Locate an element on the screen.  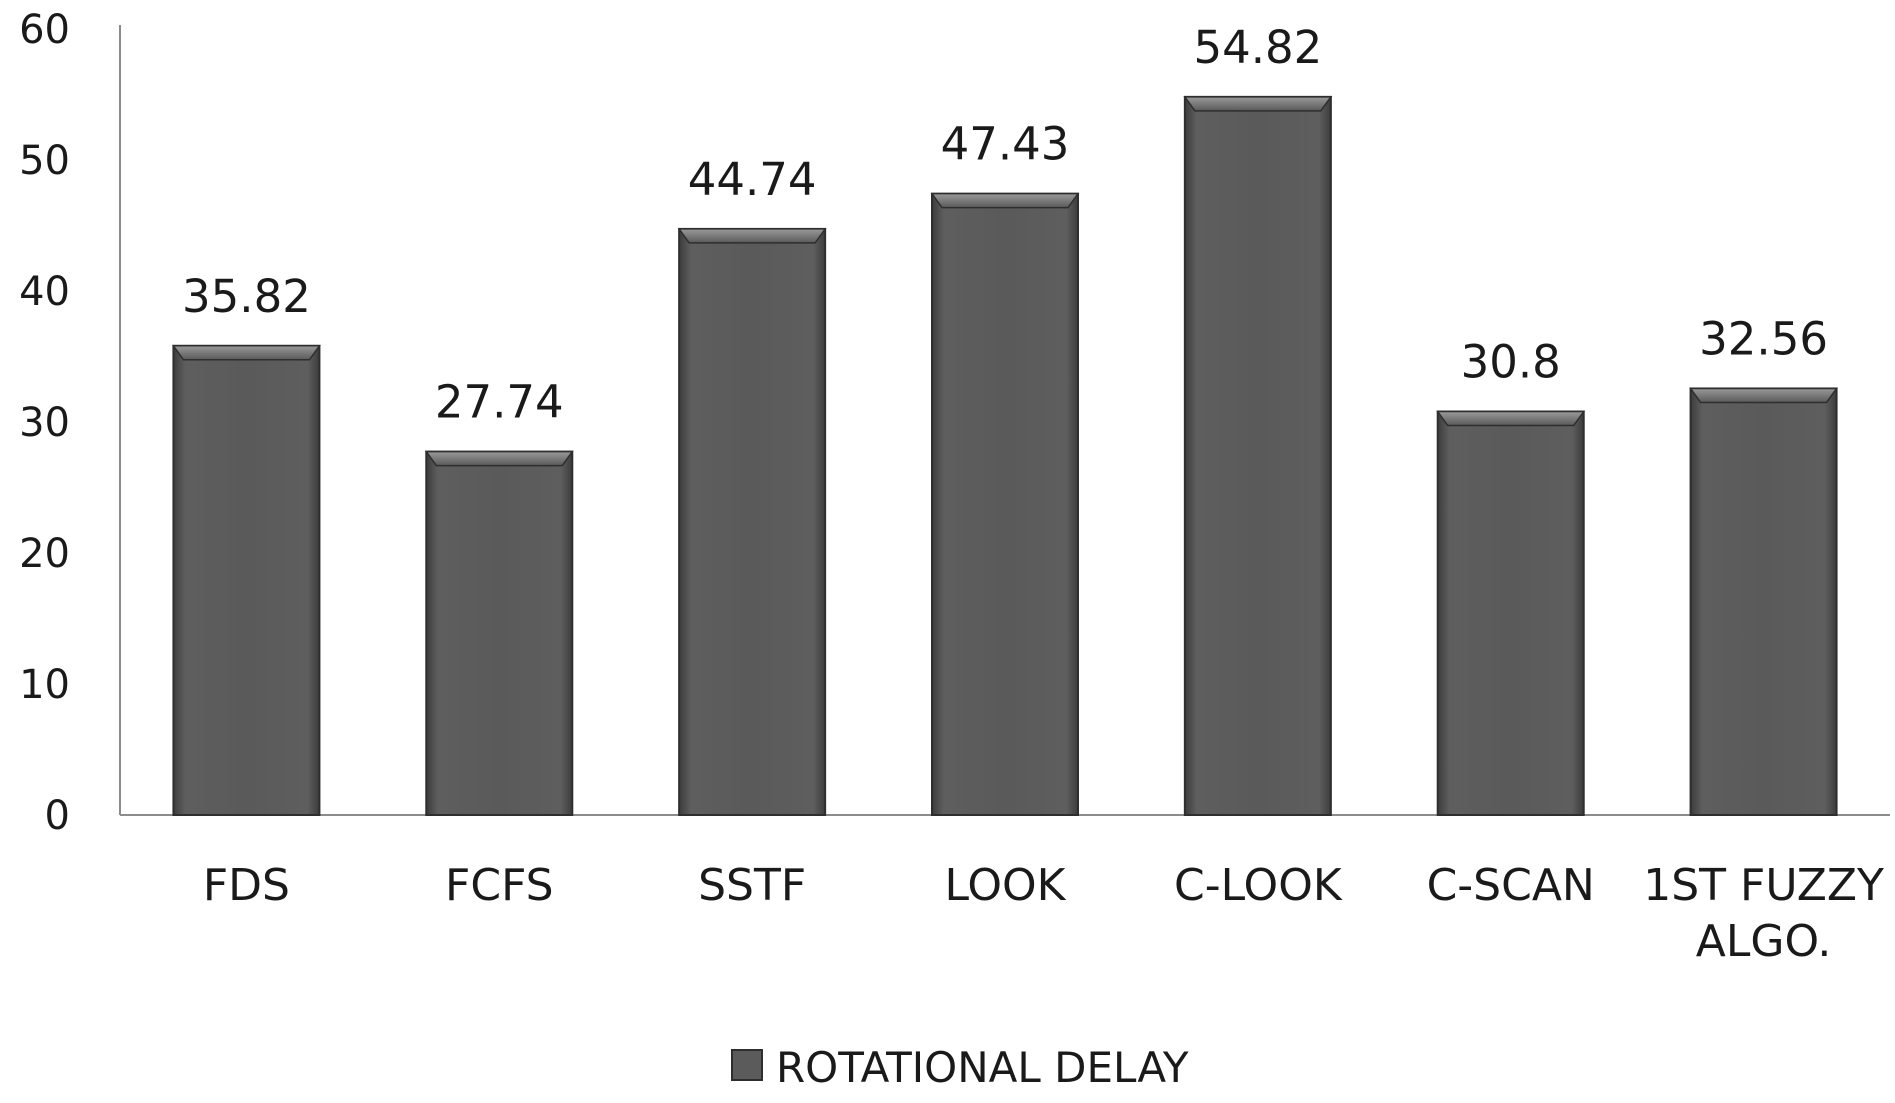
y-tick-label: 20 is located at coordinates (44, 554).